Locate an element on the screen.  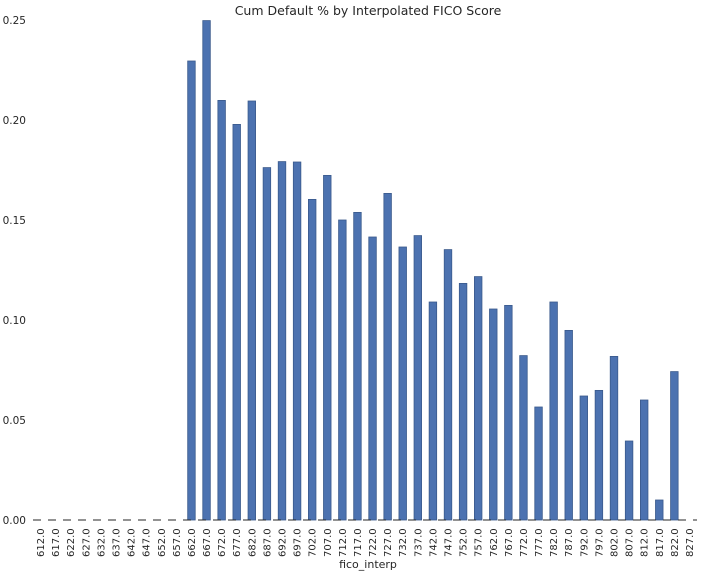
x-tick-label: 612.0 is located at coordinates (41, 542).